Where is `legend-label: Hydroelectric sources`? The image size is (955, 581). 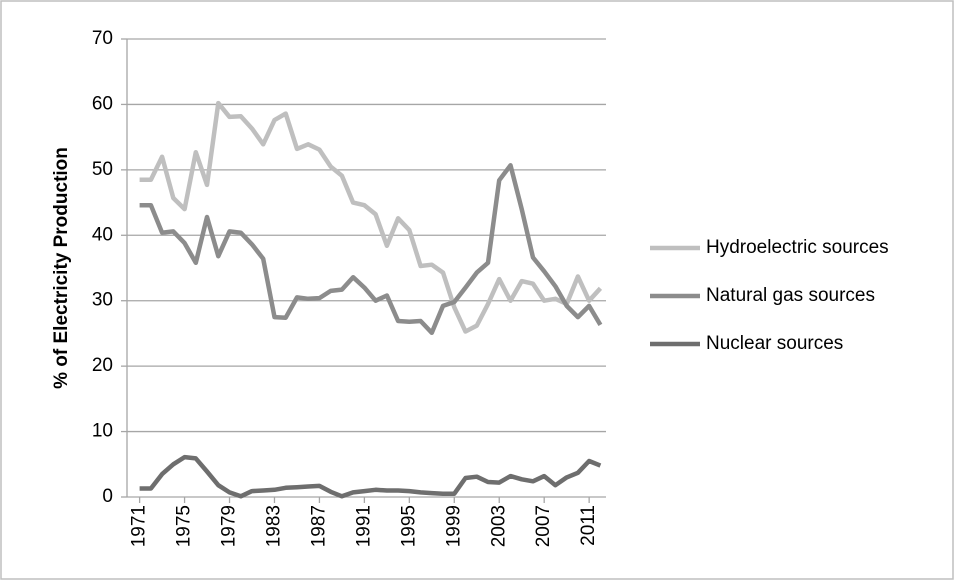 legend-label: Hydroelectric sources is located at coordinates (797, 247).